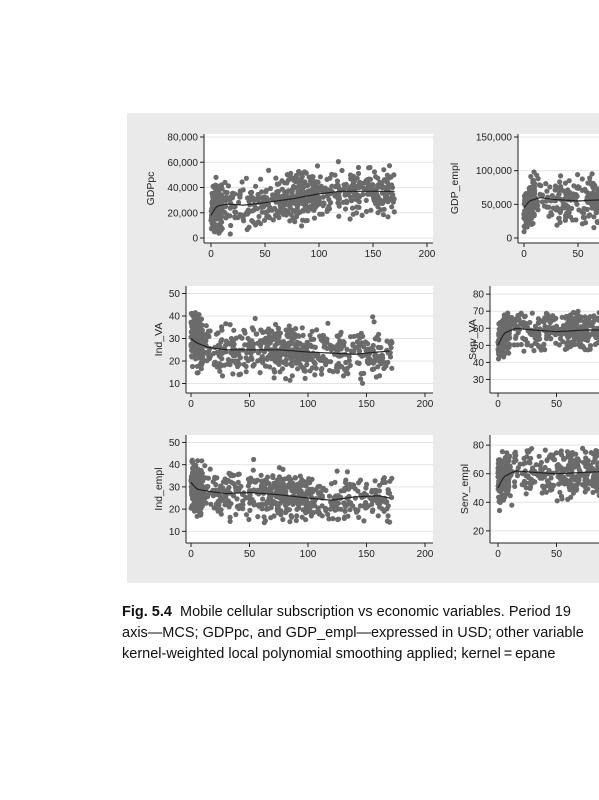 Image resolution: width=599 pixels, height=800 pixels. What do you see at coordinates (547, 479) in the screenshot?
I see `scatter-points` at bounding box center [547, 479].